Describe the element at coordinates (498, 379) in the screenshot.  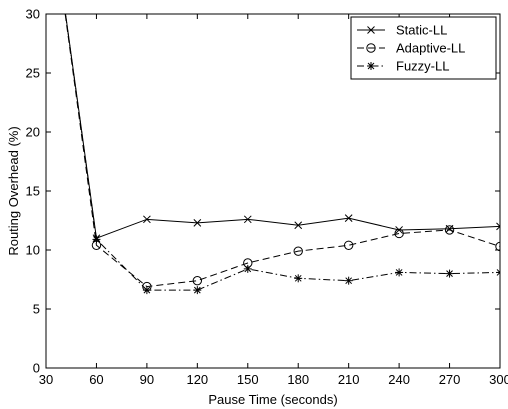
I see `x-tick-label: 300` at that location.